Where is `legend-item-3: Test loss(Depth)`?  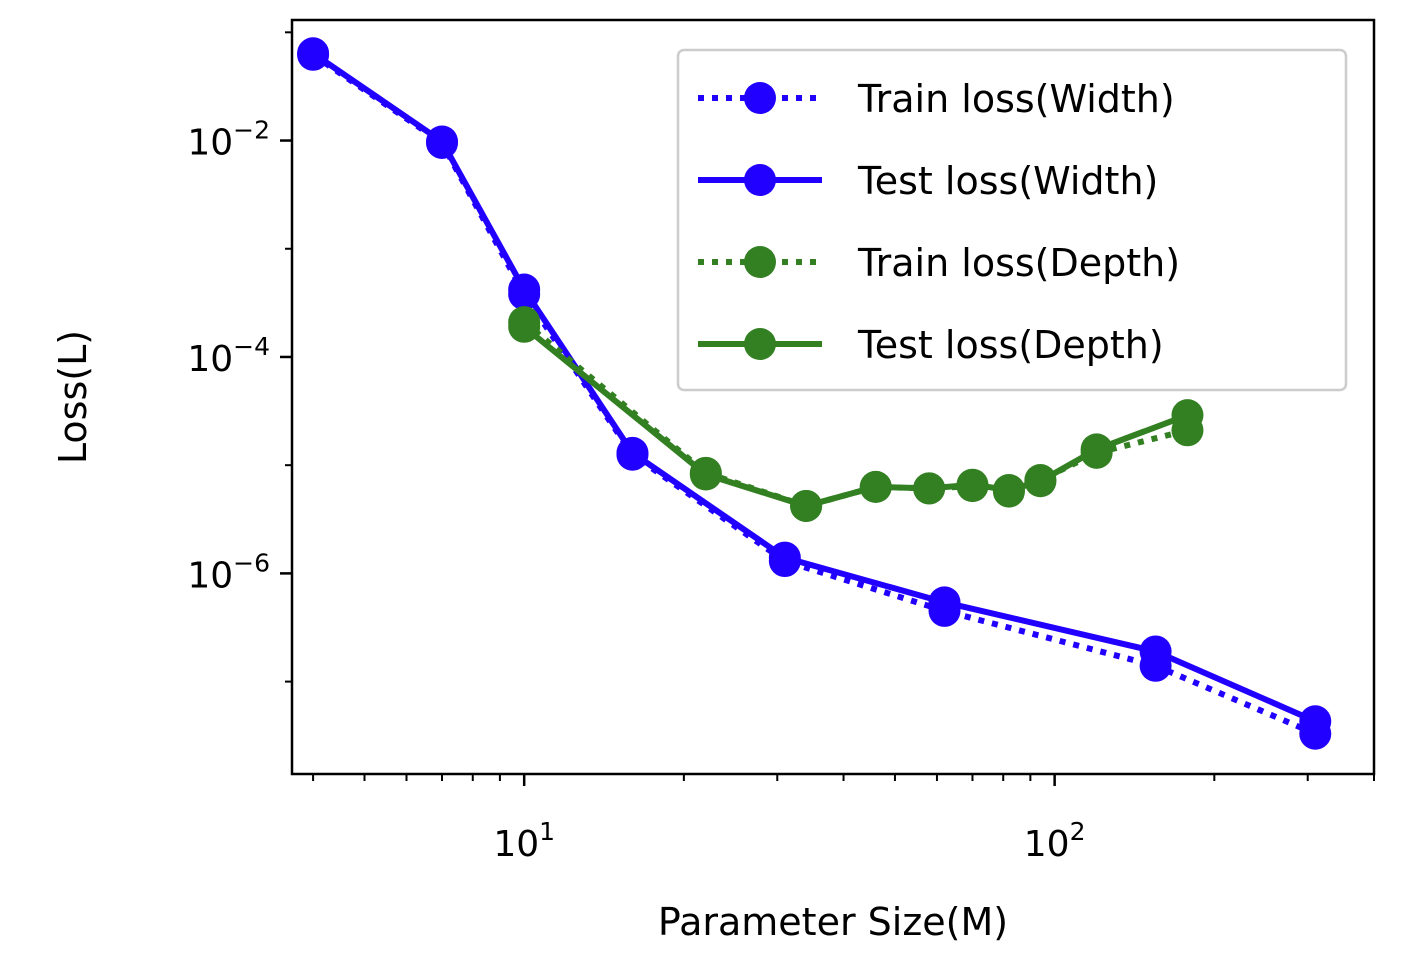 legend-item-3: Test loss(Depth) is located at coordinates (931, 345).